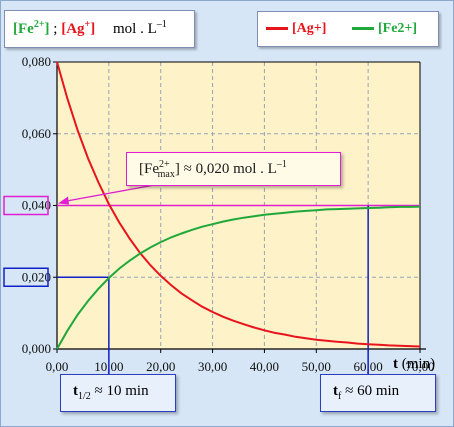 The height and width of the screenshot is (427, 454). What do you see at coordinates (84, 396) in the screenshot?
I see `t-half-sub: 1/2` at bounding box center [84, 396].